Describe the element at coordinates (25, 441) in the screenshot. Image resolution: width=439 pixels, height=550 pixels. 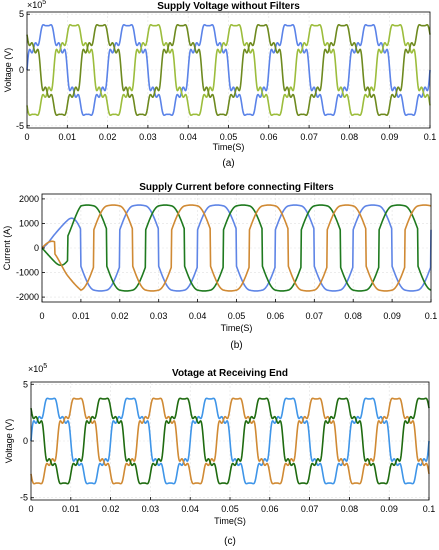
I see `y-tick-label-c: 0` at that location.